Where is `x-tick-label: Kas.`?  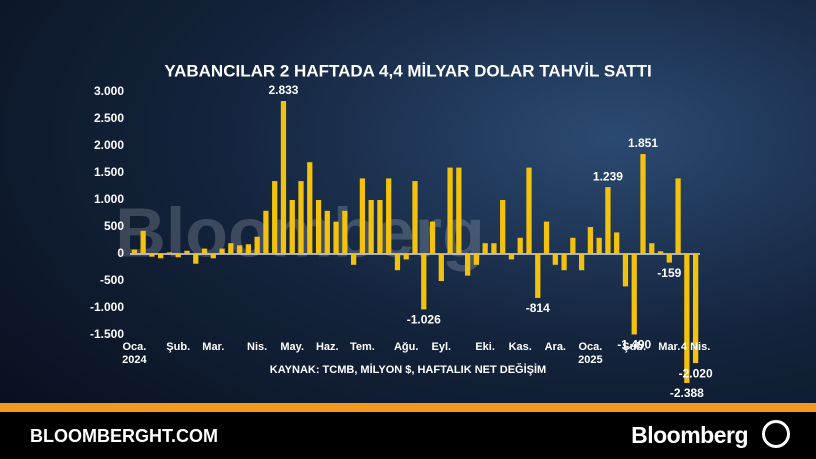
x-tick-label: Kas. is located at coordinates (520, 347).